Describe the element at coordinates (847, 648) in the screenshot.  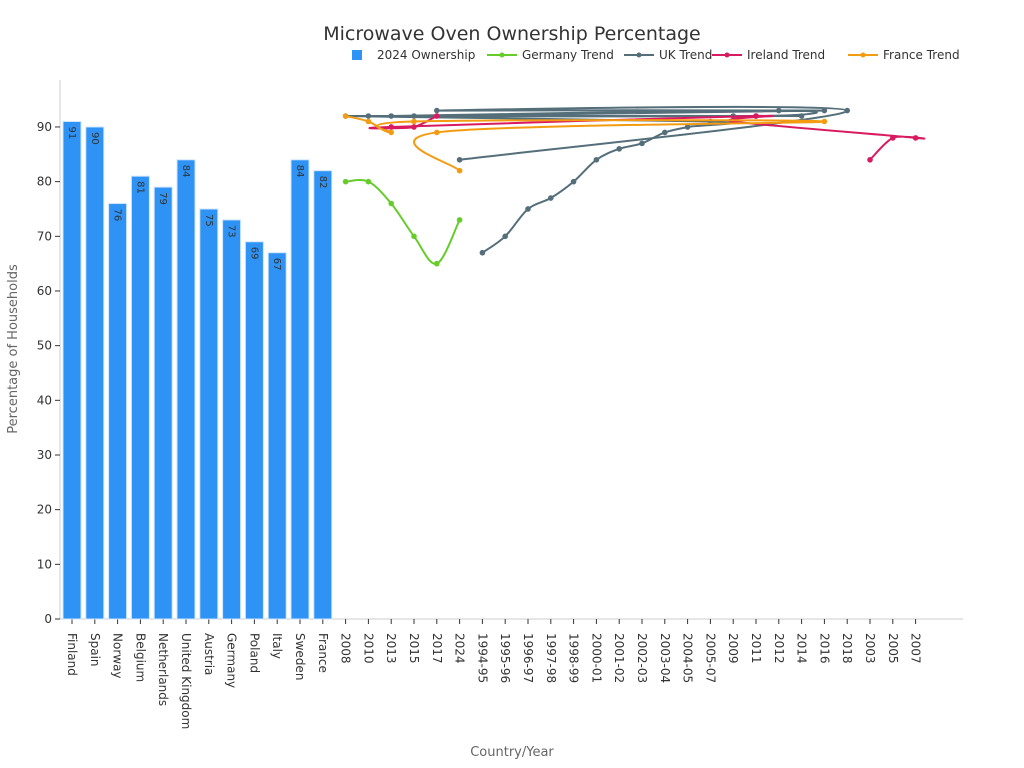
I see `x-tick-label: 2018` at that location.